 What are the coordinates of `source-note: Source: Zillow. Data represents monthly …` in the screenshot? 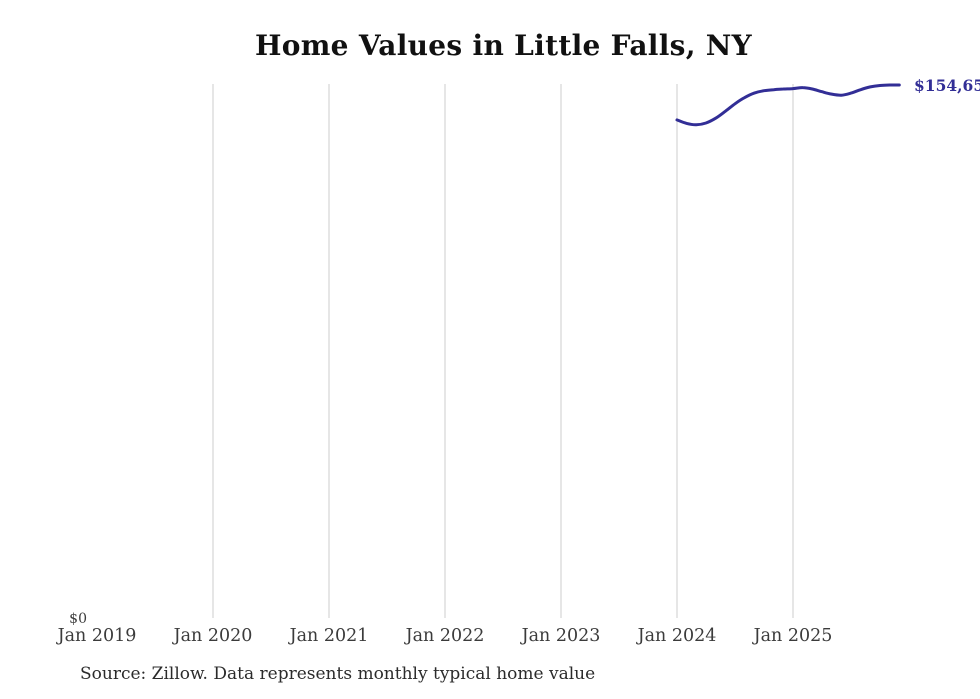 It's located at (338, 674).